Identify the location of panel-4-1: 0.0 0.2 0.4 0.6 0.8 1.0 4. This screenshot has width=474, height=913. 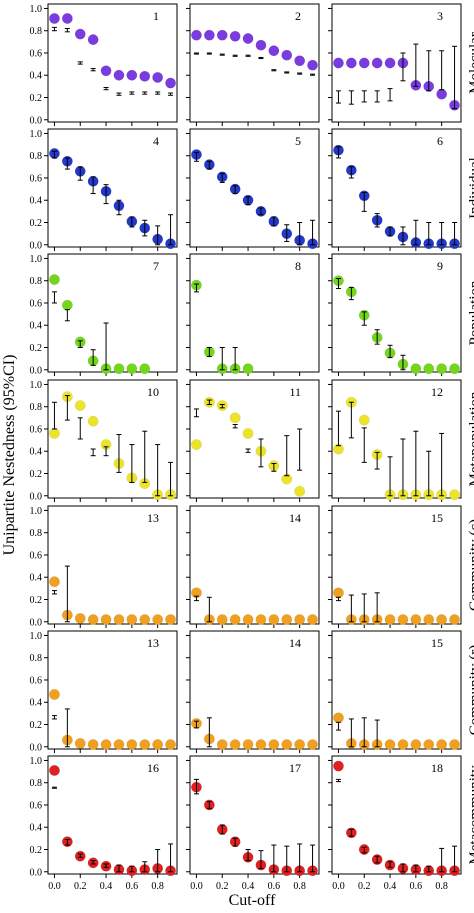
(104, 189).